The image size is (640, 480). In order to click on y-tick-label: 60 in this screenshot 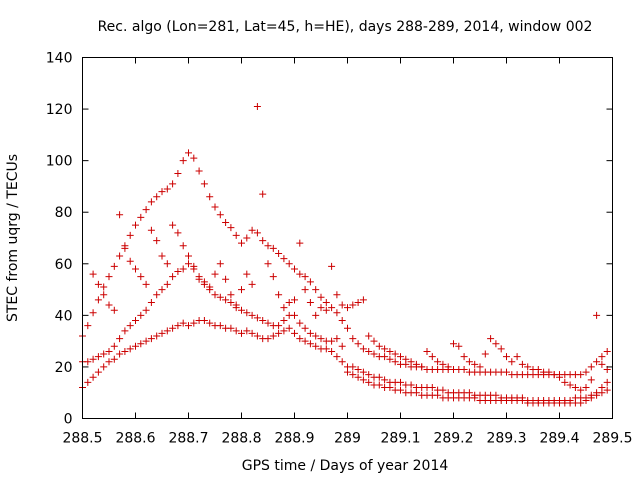, I will do `click(64, 265)`.